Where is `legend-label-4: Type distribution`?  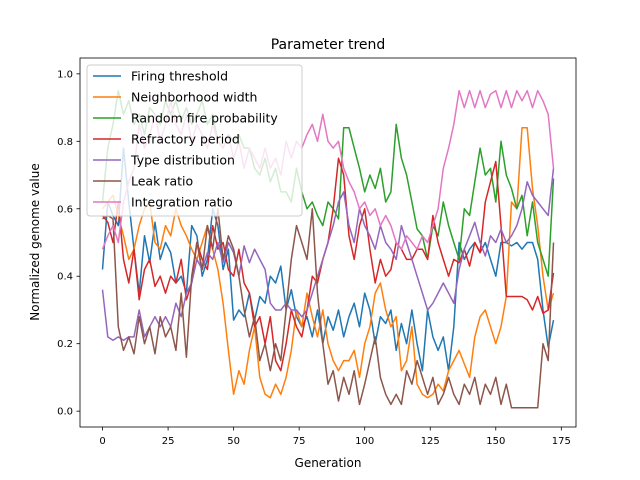 legend-label-4: Type distribution is located at coordinates (182, 160).